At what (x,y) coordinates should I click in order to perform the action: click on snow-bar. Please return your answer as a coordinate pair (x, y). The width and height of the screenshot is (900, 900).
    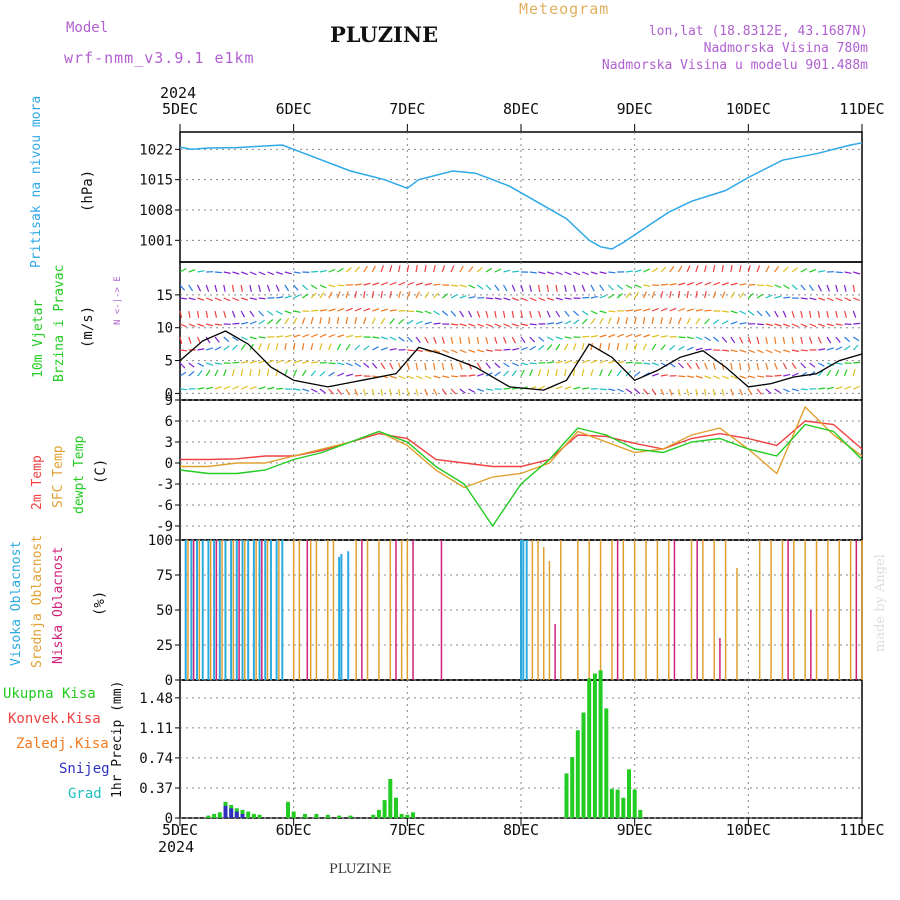
    Looking at the image, I should click on (242, 815).